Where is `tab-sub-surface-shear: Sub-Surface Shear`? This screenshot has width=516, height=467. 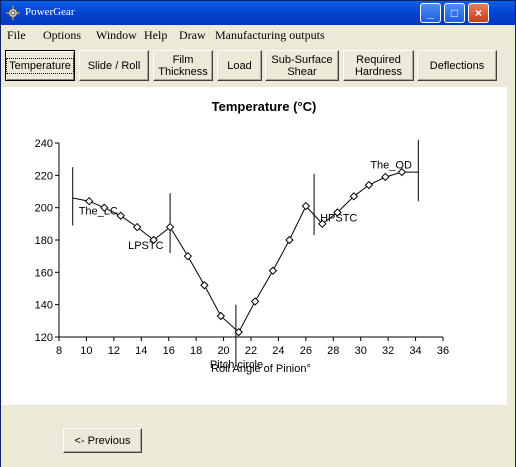 tab-sub-surface-shear: Sub-Surface Shear is located at coordinates (302, 65).